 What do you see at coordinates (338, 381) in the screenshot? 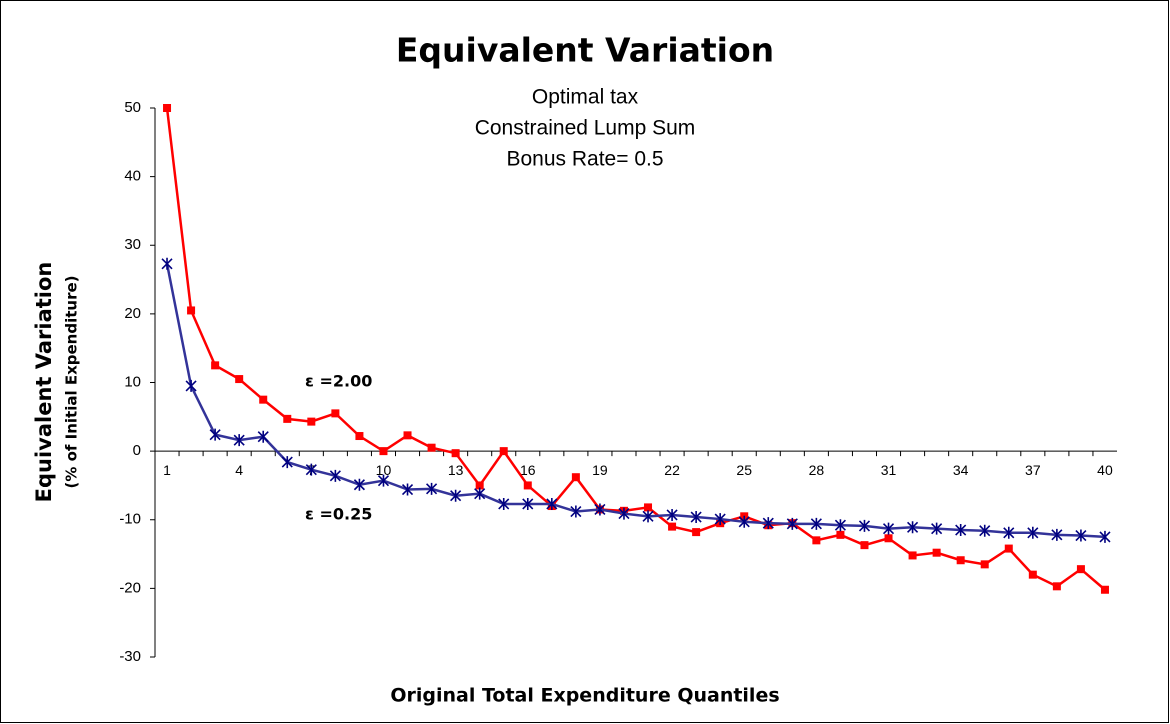
I see `series-label: ε =2.00` at bounding box center [338, 381].